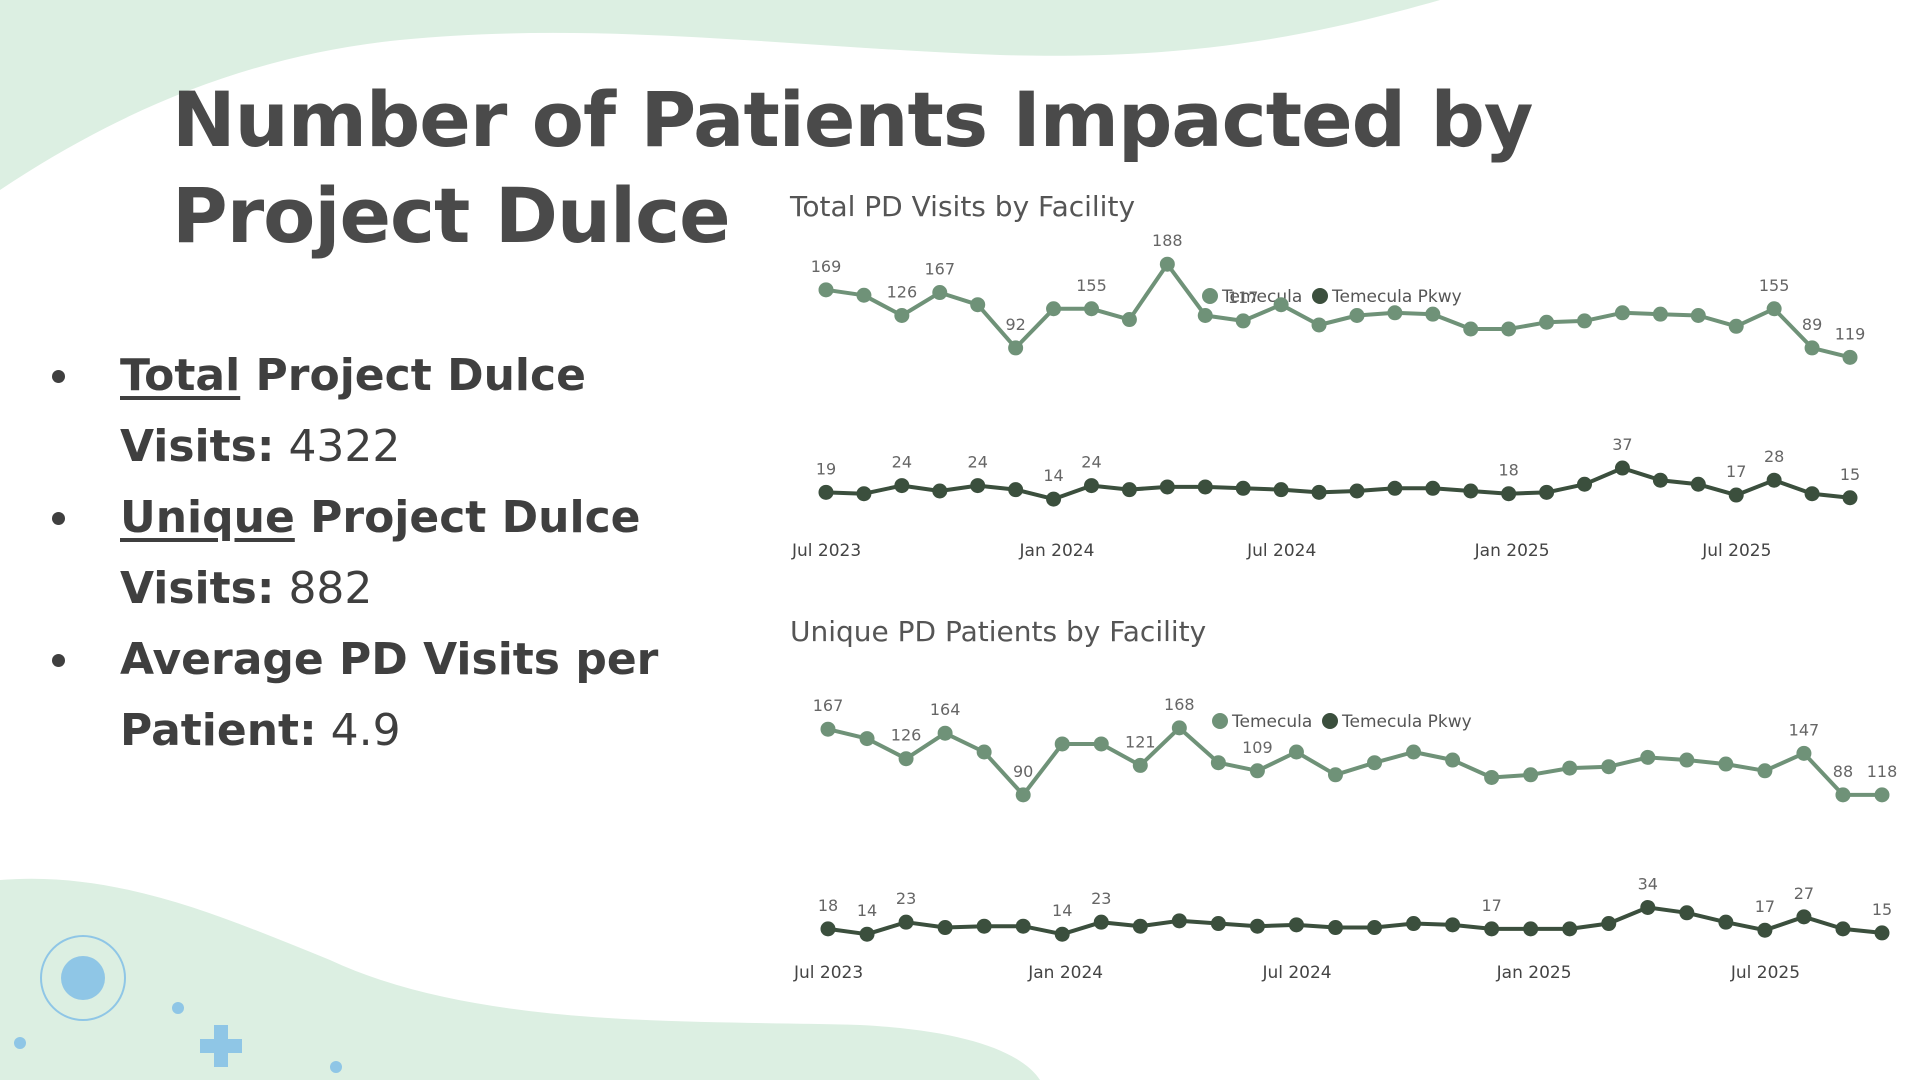  What do you see at coordinates (390, 411) in the screenshot?
I see `stat-total-visits: Total Project Dulce Visits: 4322` at bounding box center [390, 411].